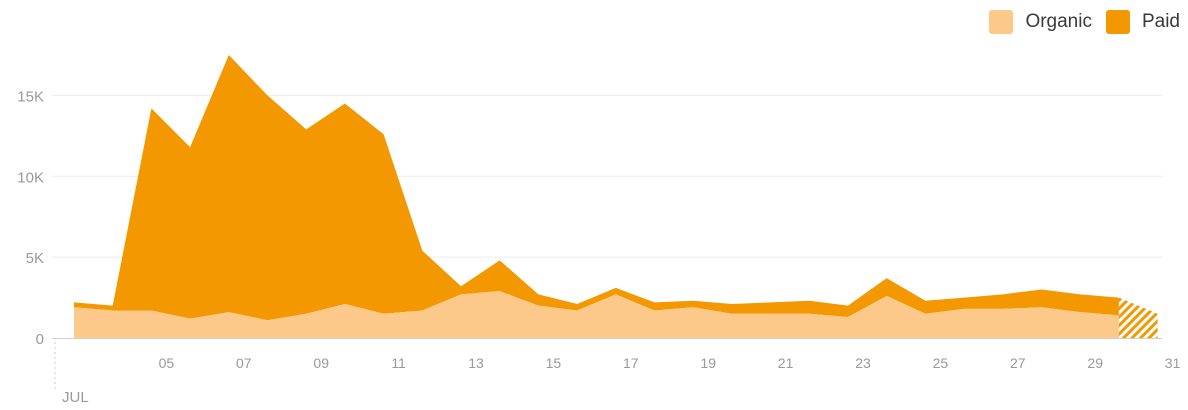  Describe the element at coordinates (631, 363) in the screenshot. I see `x-tick-label: 17` at that location.